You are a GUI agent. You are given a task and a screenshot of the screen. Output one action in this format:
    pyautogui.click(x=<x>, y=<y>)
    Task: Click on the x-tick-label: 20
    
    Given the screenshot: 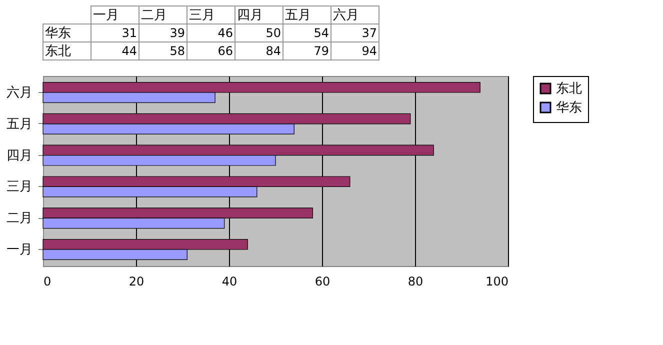 What is the action you would take?
    pyautogui.click(x=136, y=281)
    